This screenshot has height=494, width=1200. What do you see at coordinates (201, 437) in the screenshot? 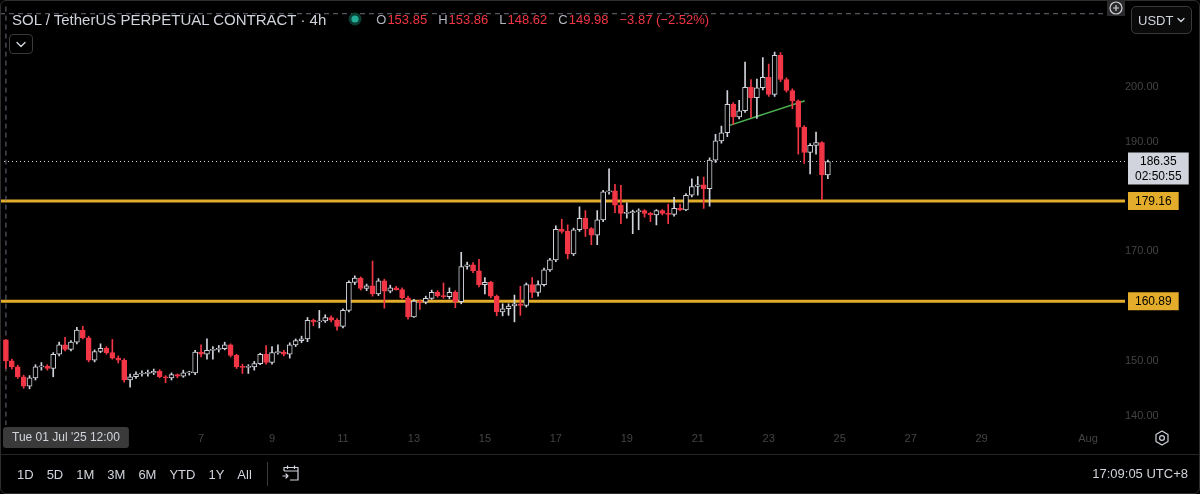
I see `x-tick-label: 7` at bounding box center [201, 437].